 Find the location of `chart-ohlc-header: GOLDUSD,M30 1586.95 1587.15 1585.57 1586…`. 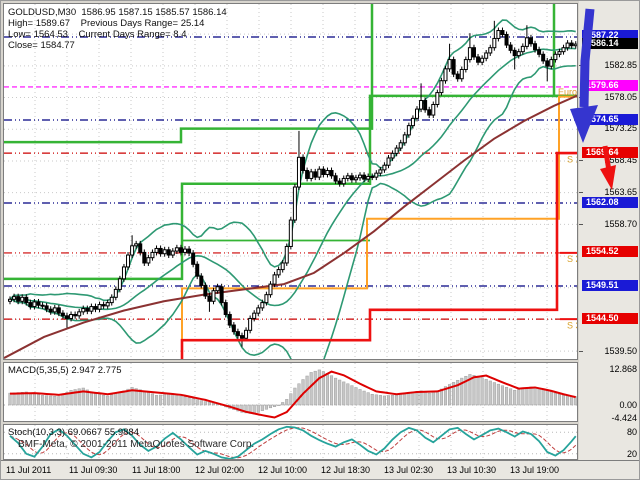

chart-ohlc-header: GOLDUSD,M30 1586.95 1587.15 1585.57 1586… is located at coordinates (117, 12).